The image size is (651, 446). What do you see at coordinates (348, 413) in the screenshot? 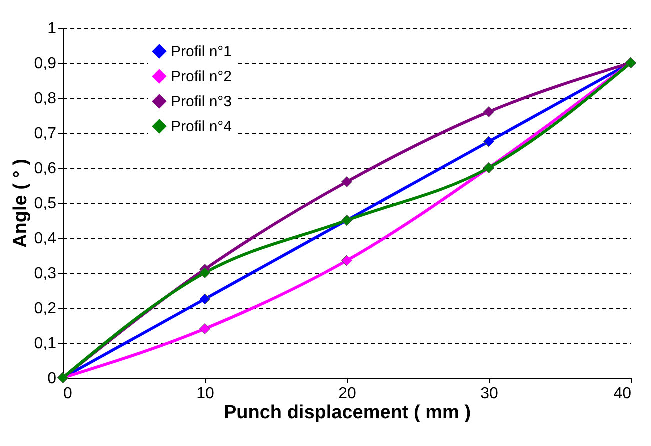
I see `x-axis-title: Punch displacement ( mm )` at bounding box center [348, 413].